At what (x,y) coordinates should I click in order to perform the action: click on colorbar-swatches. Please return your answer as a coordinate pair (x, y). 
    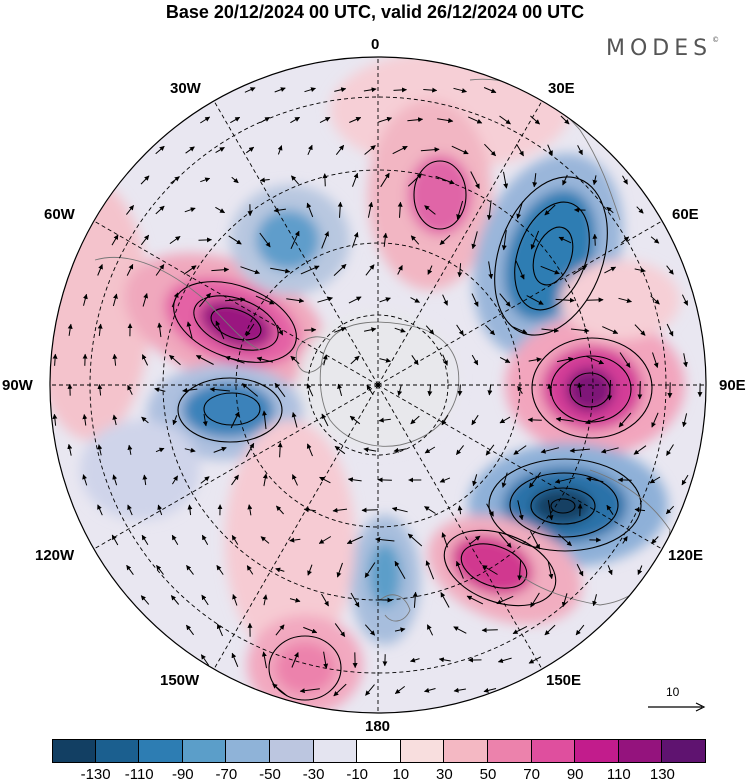
    Looking at the image, I should click on (379, 751).